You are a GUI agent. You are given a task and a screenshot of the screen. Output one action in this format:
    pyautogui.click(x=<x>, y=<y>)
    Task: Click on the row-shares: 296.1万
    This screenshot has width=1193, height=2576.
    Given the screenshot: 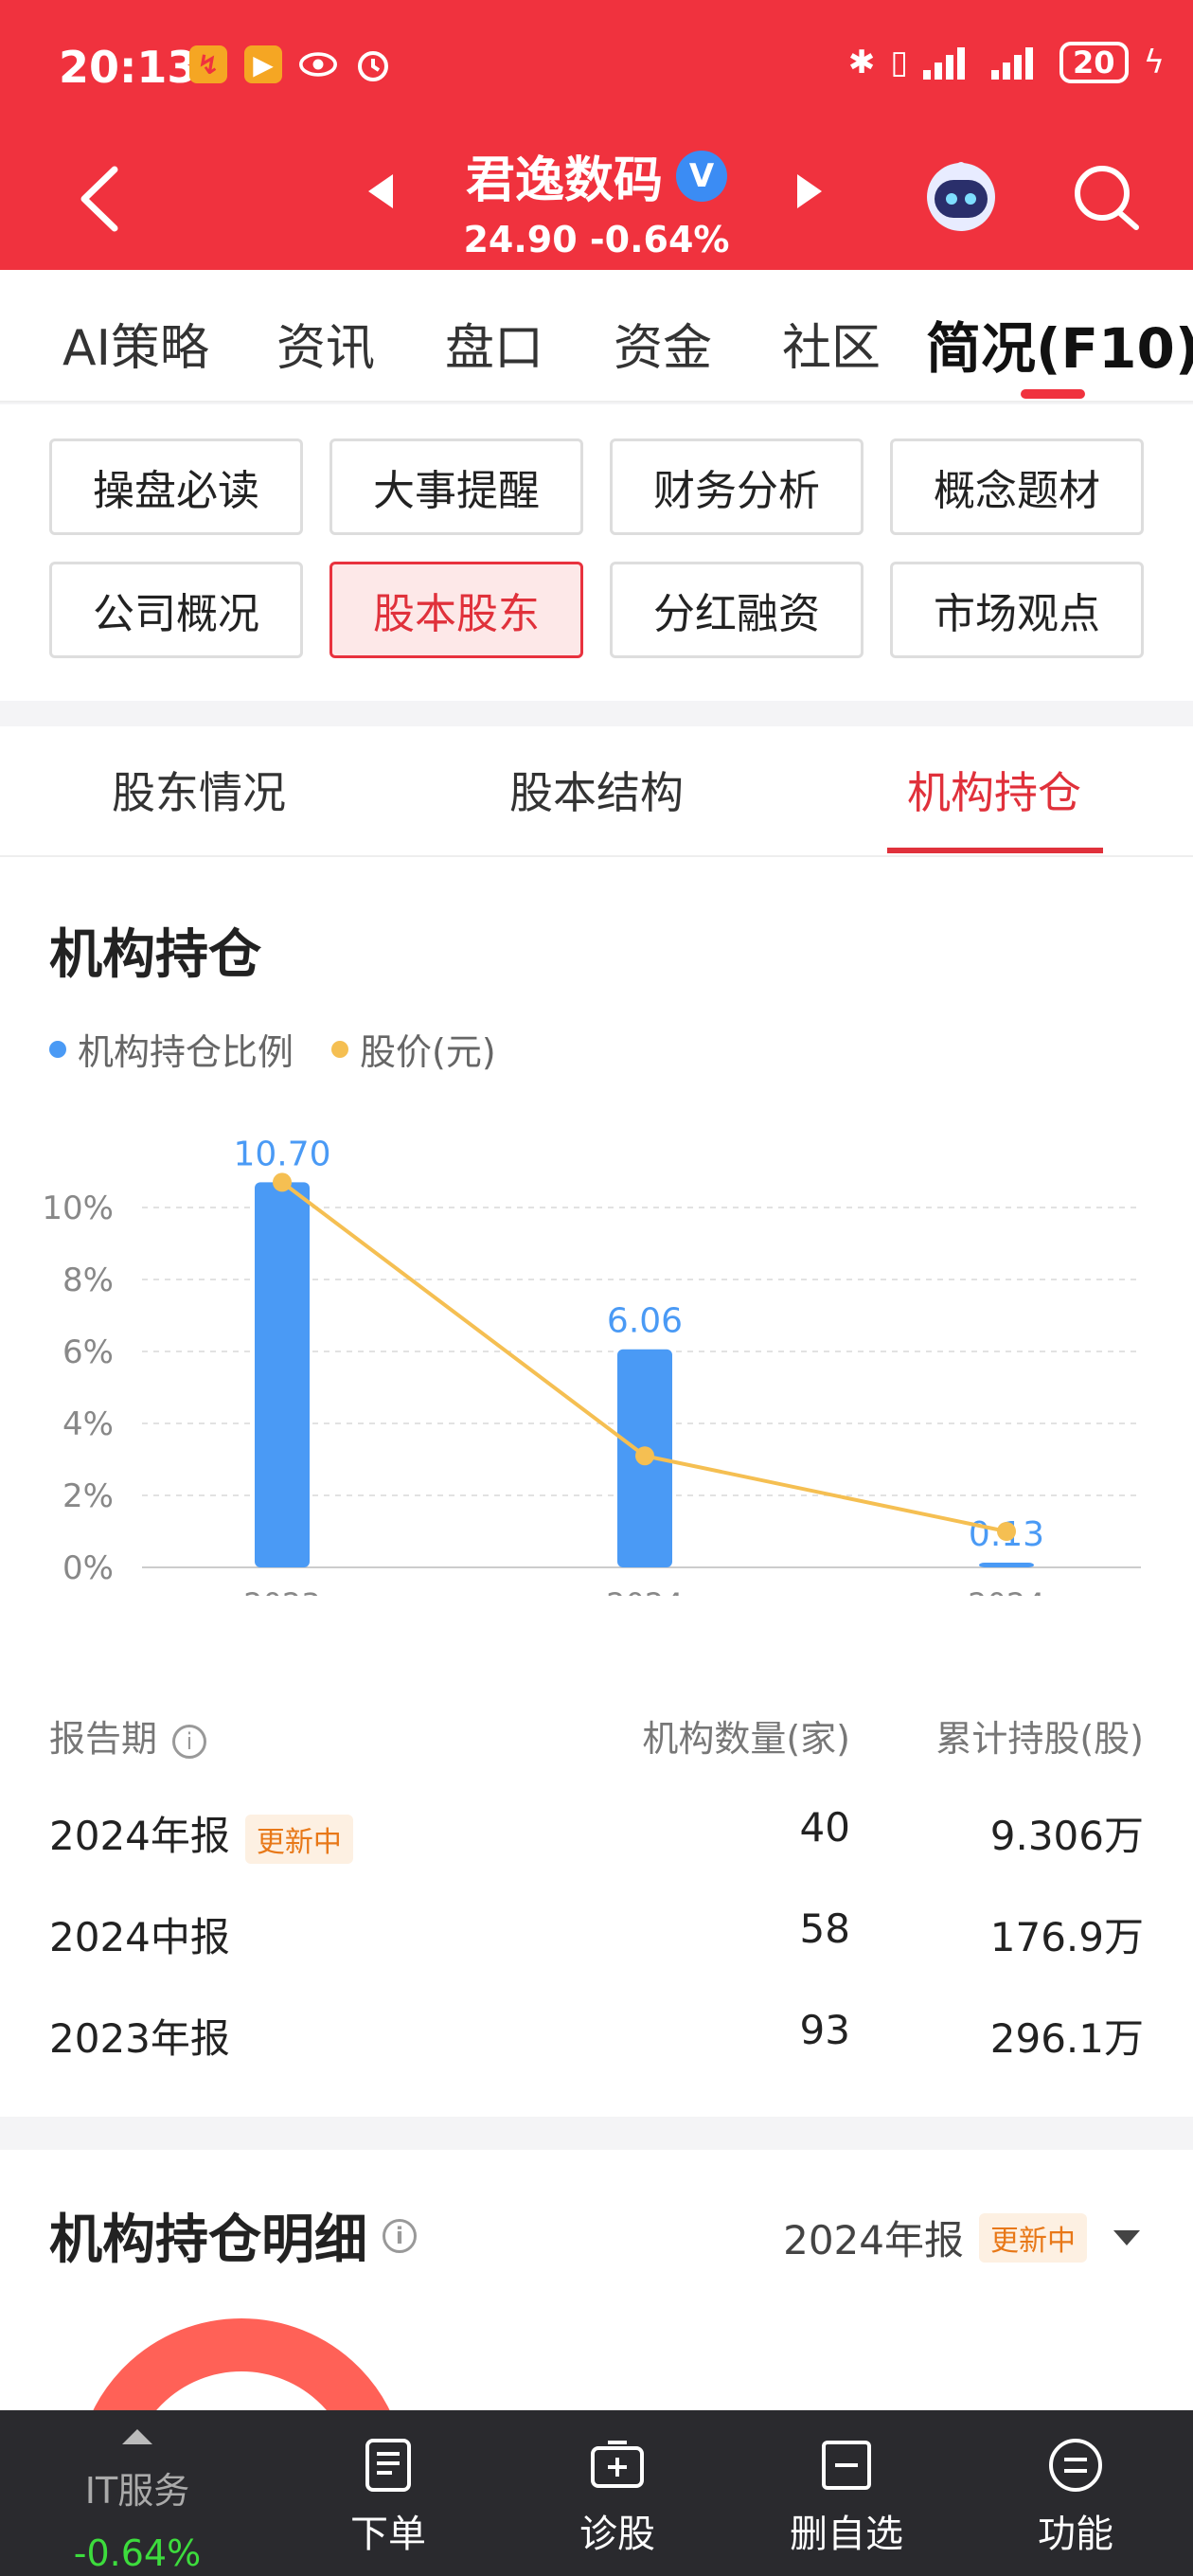 What is the action you would take?
    pyautogui.click(x=1066, y=2038)
    